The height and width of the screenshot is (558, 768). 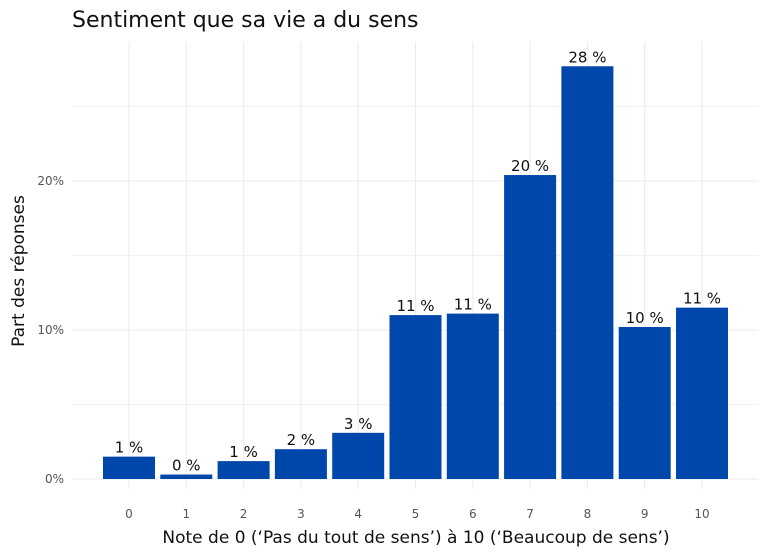 What do you see at coordinates (186, 466) in the screenshot?
I see `data-label: 0 %` at bounding box center [186, 466].